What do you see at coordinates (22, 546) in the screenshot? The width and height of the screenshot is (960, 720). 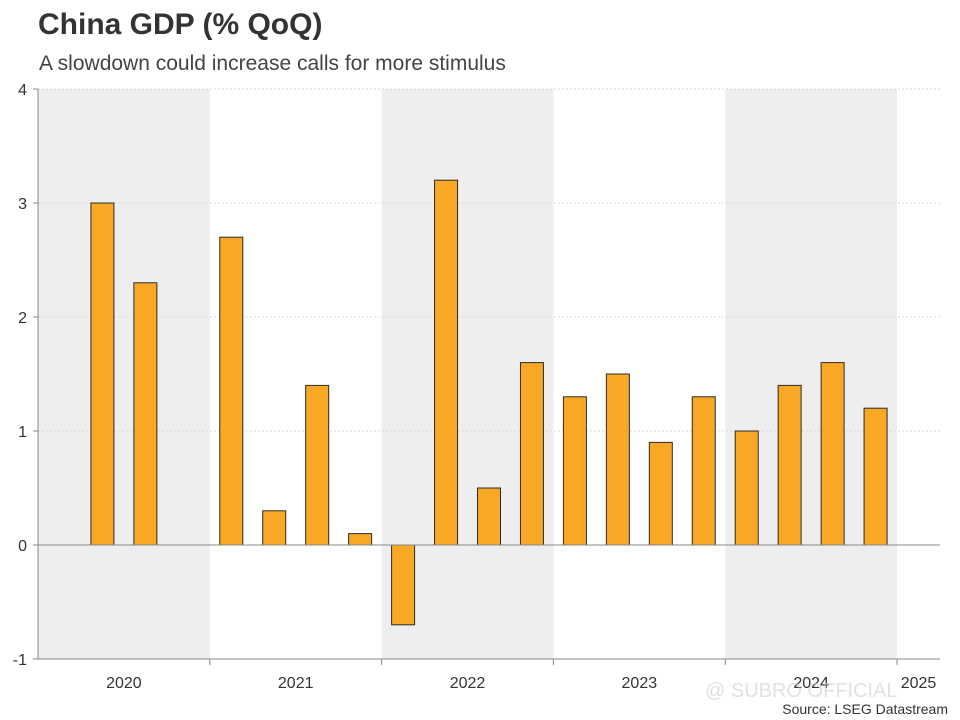 I see `y-tick-label: 0` at bounding box center [22, 546].